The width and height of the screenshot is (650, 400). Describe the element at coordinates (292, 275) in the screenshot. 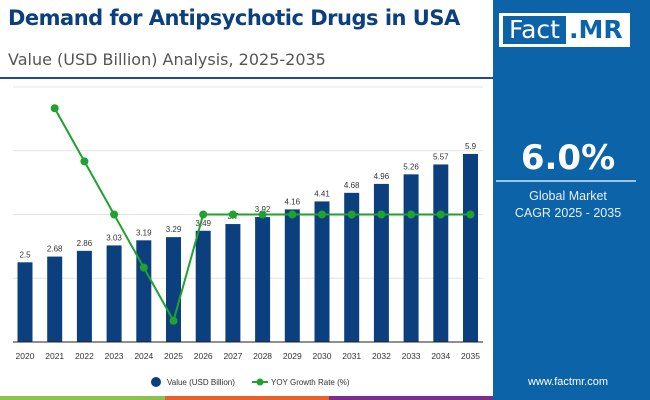

I see `bar-2029` at that location.